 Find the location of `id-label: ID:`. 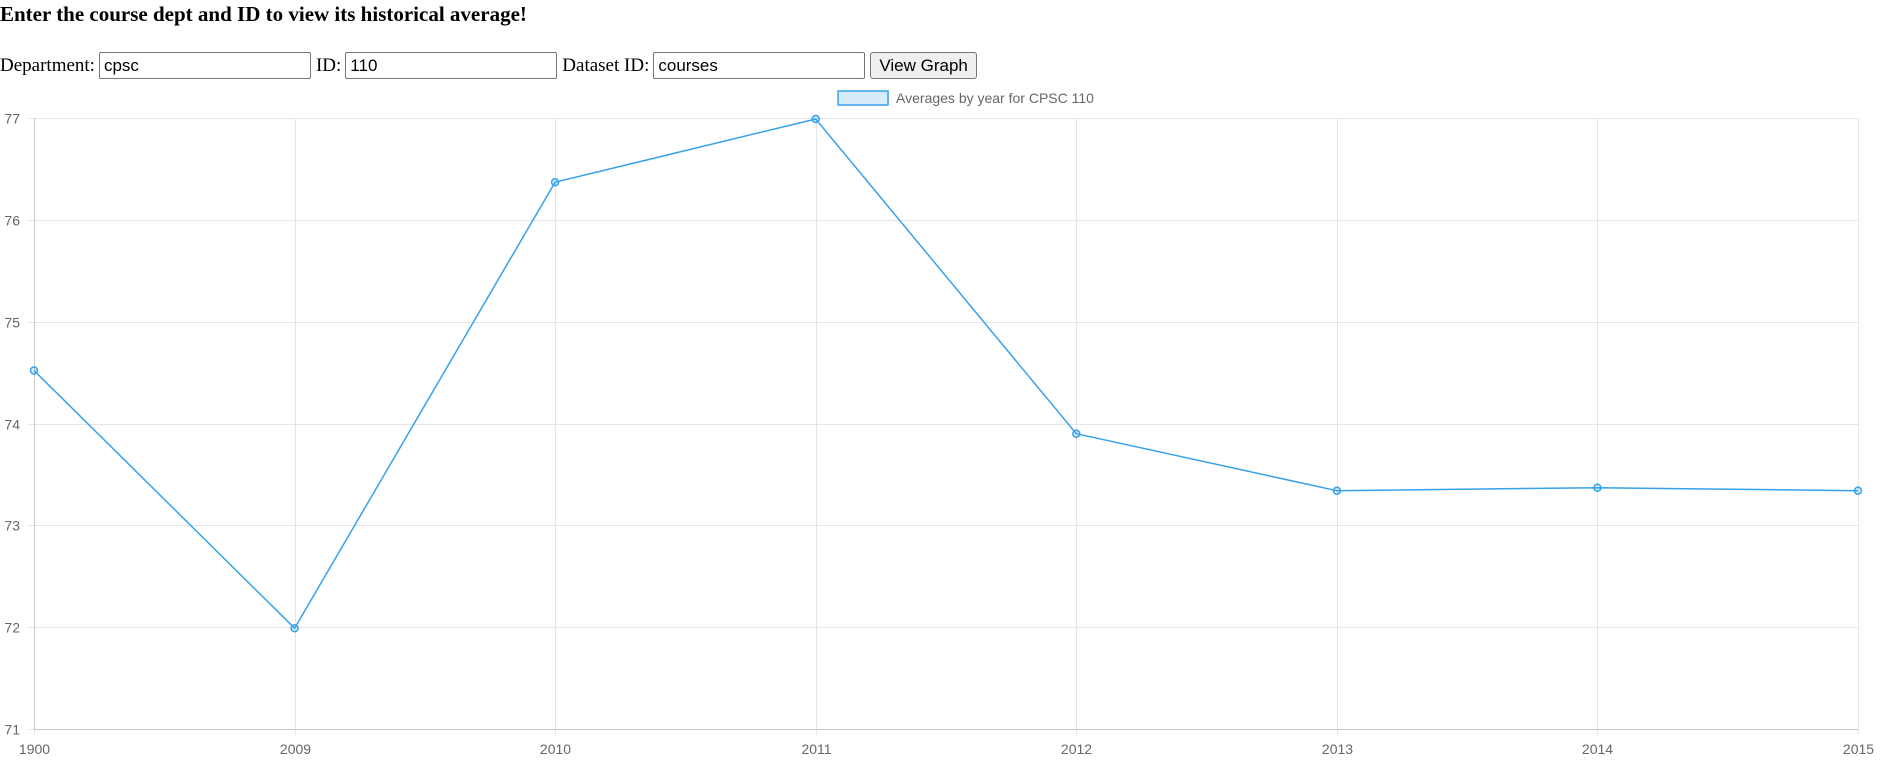

id-label: ID: is located at coordinates (328, 65).